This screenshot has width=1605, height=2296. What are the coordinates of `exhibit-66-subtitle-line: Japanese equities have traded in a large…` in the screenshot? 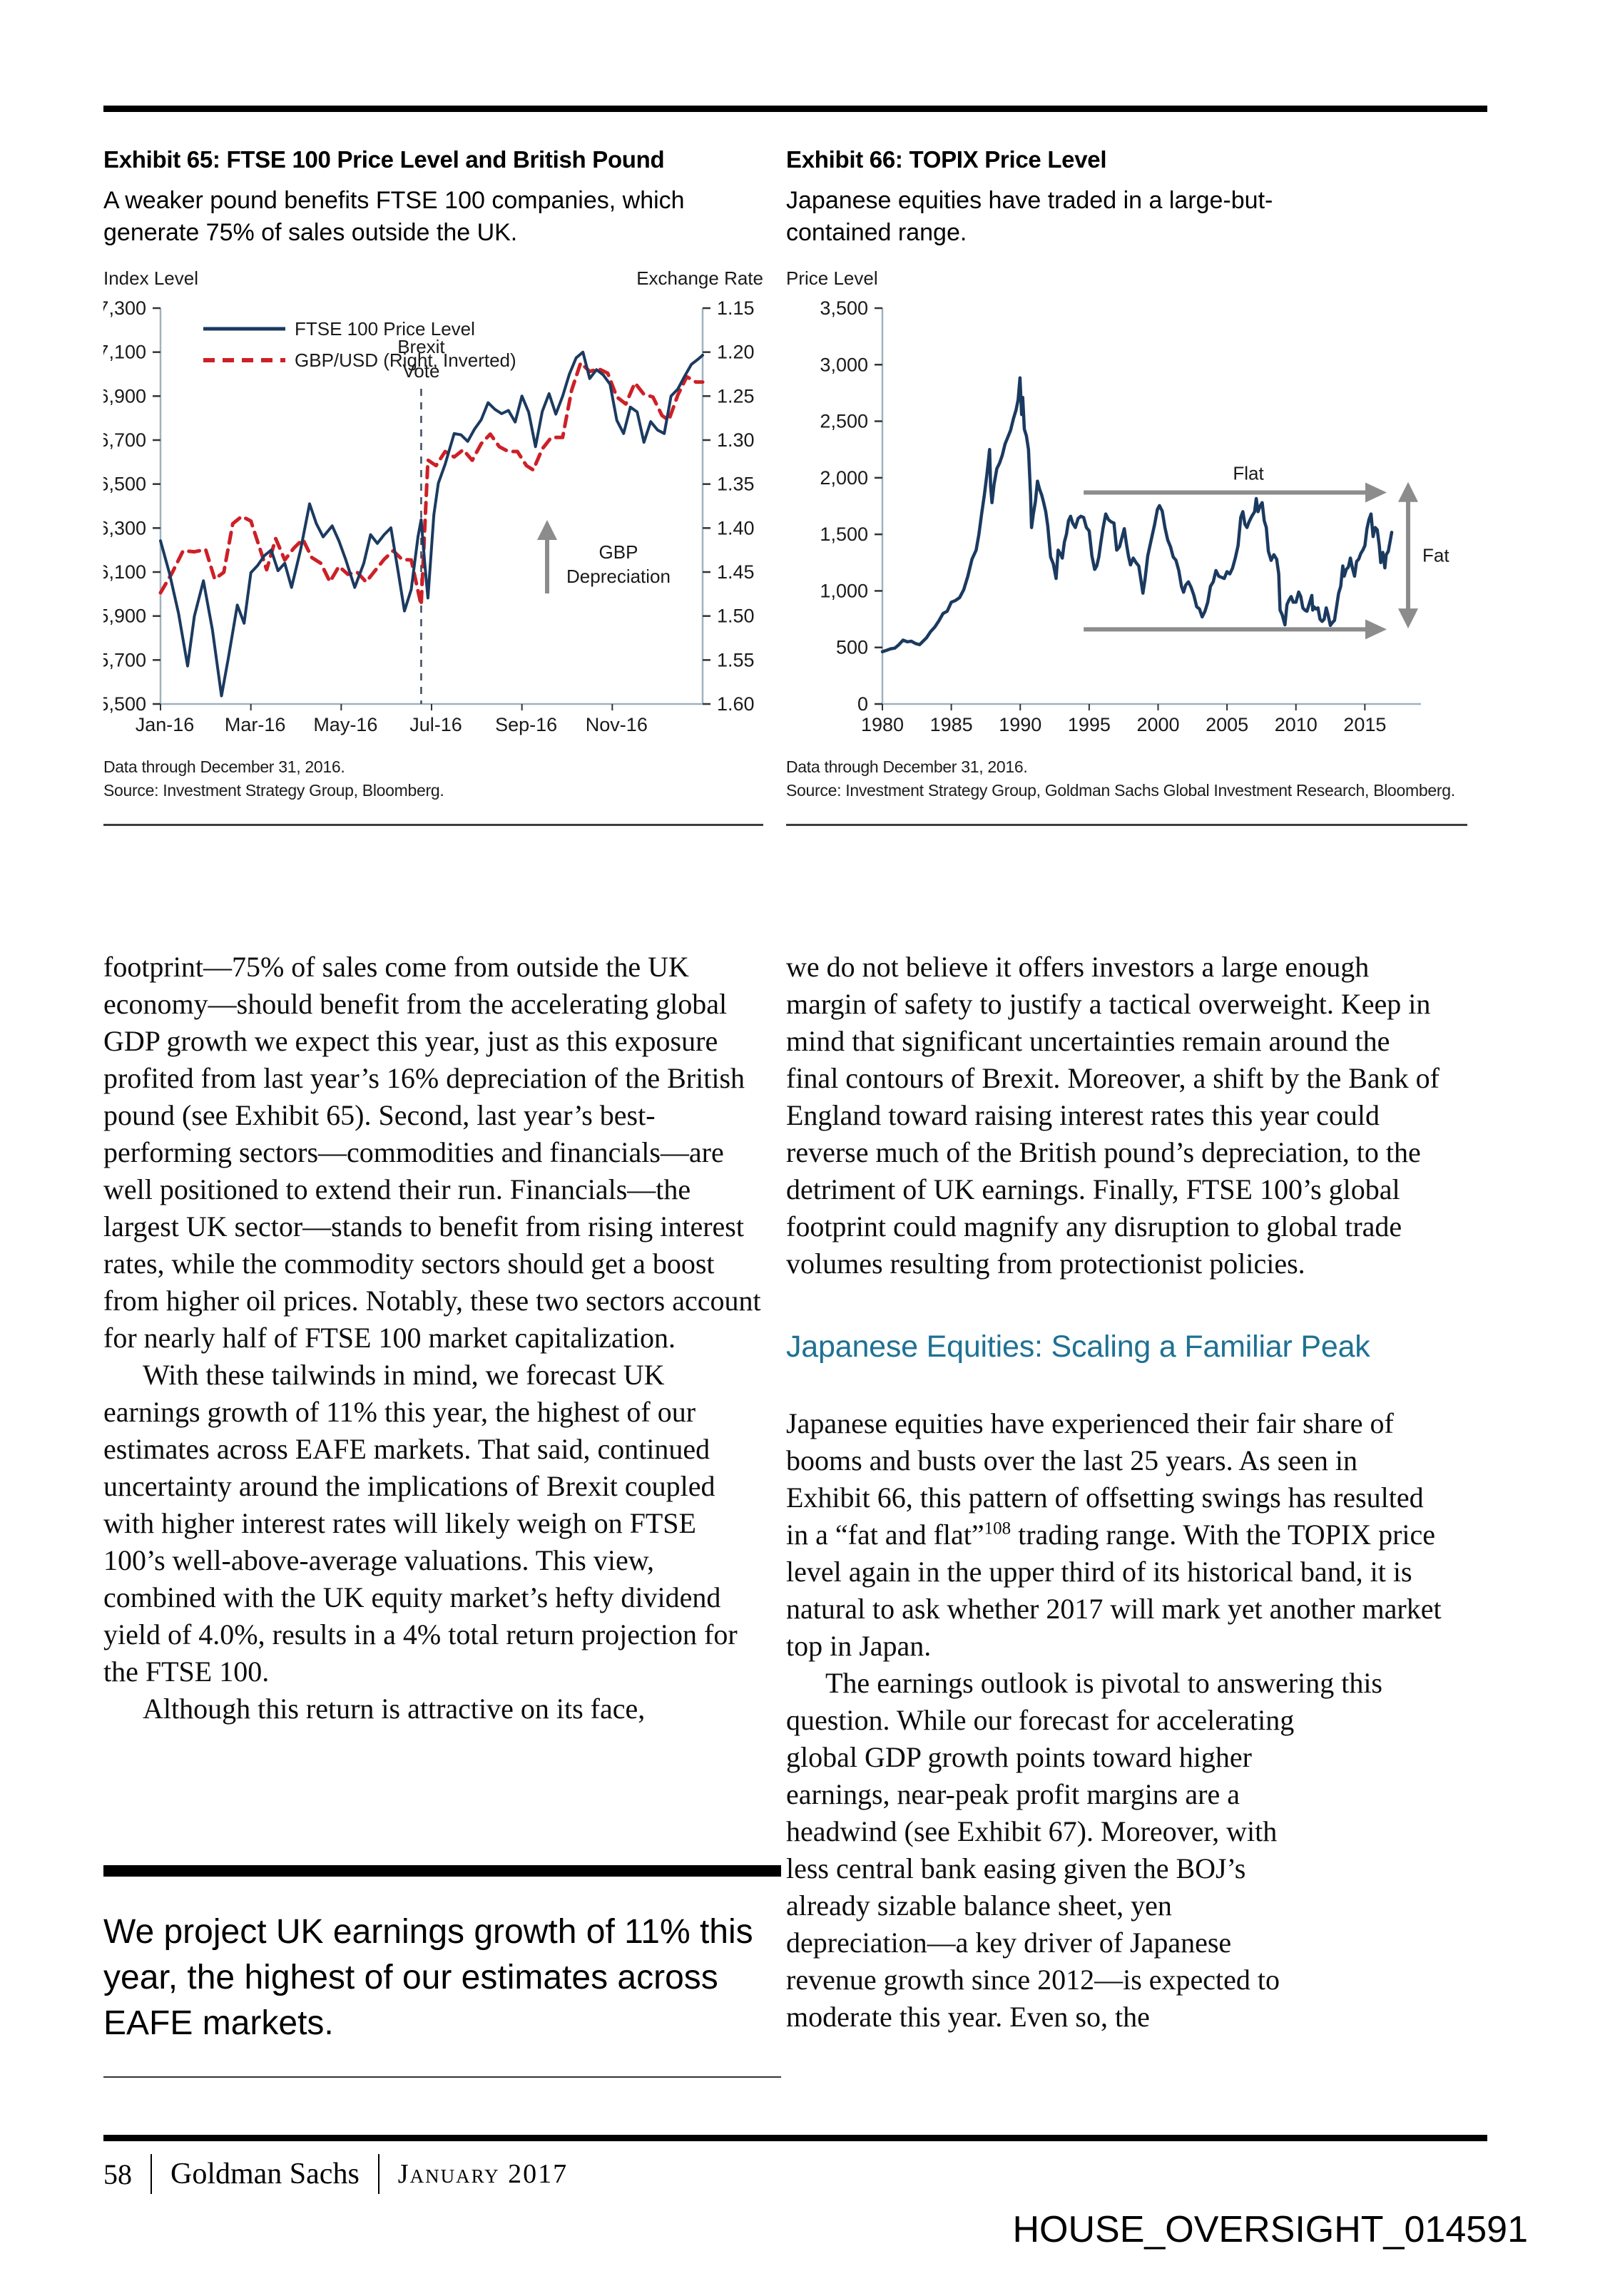 It's located at (1029, 200).